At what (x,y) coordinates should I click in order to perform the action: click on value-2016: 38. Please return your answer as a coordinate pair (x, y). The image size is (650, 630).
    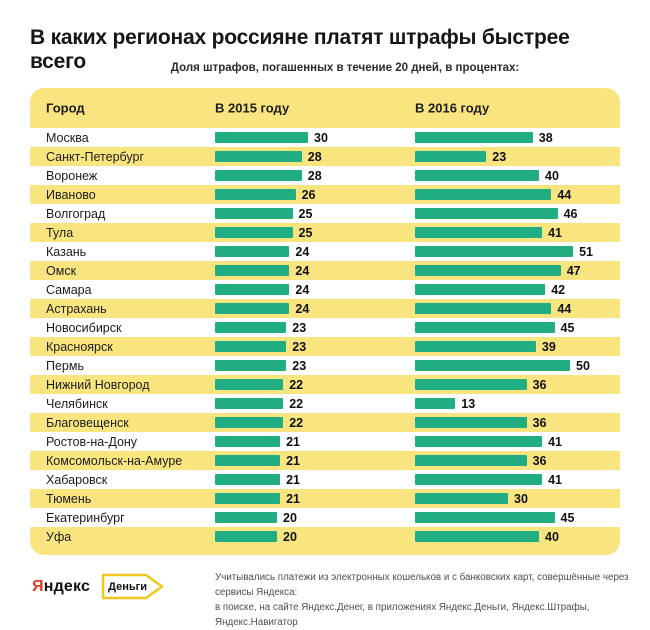
    Looking at the image, I should click on (545, 137).